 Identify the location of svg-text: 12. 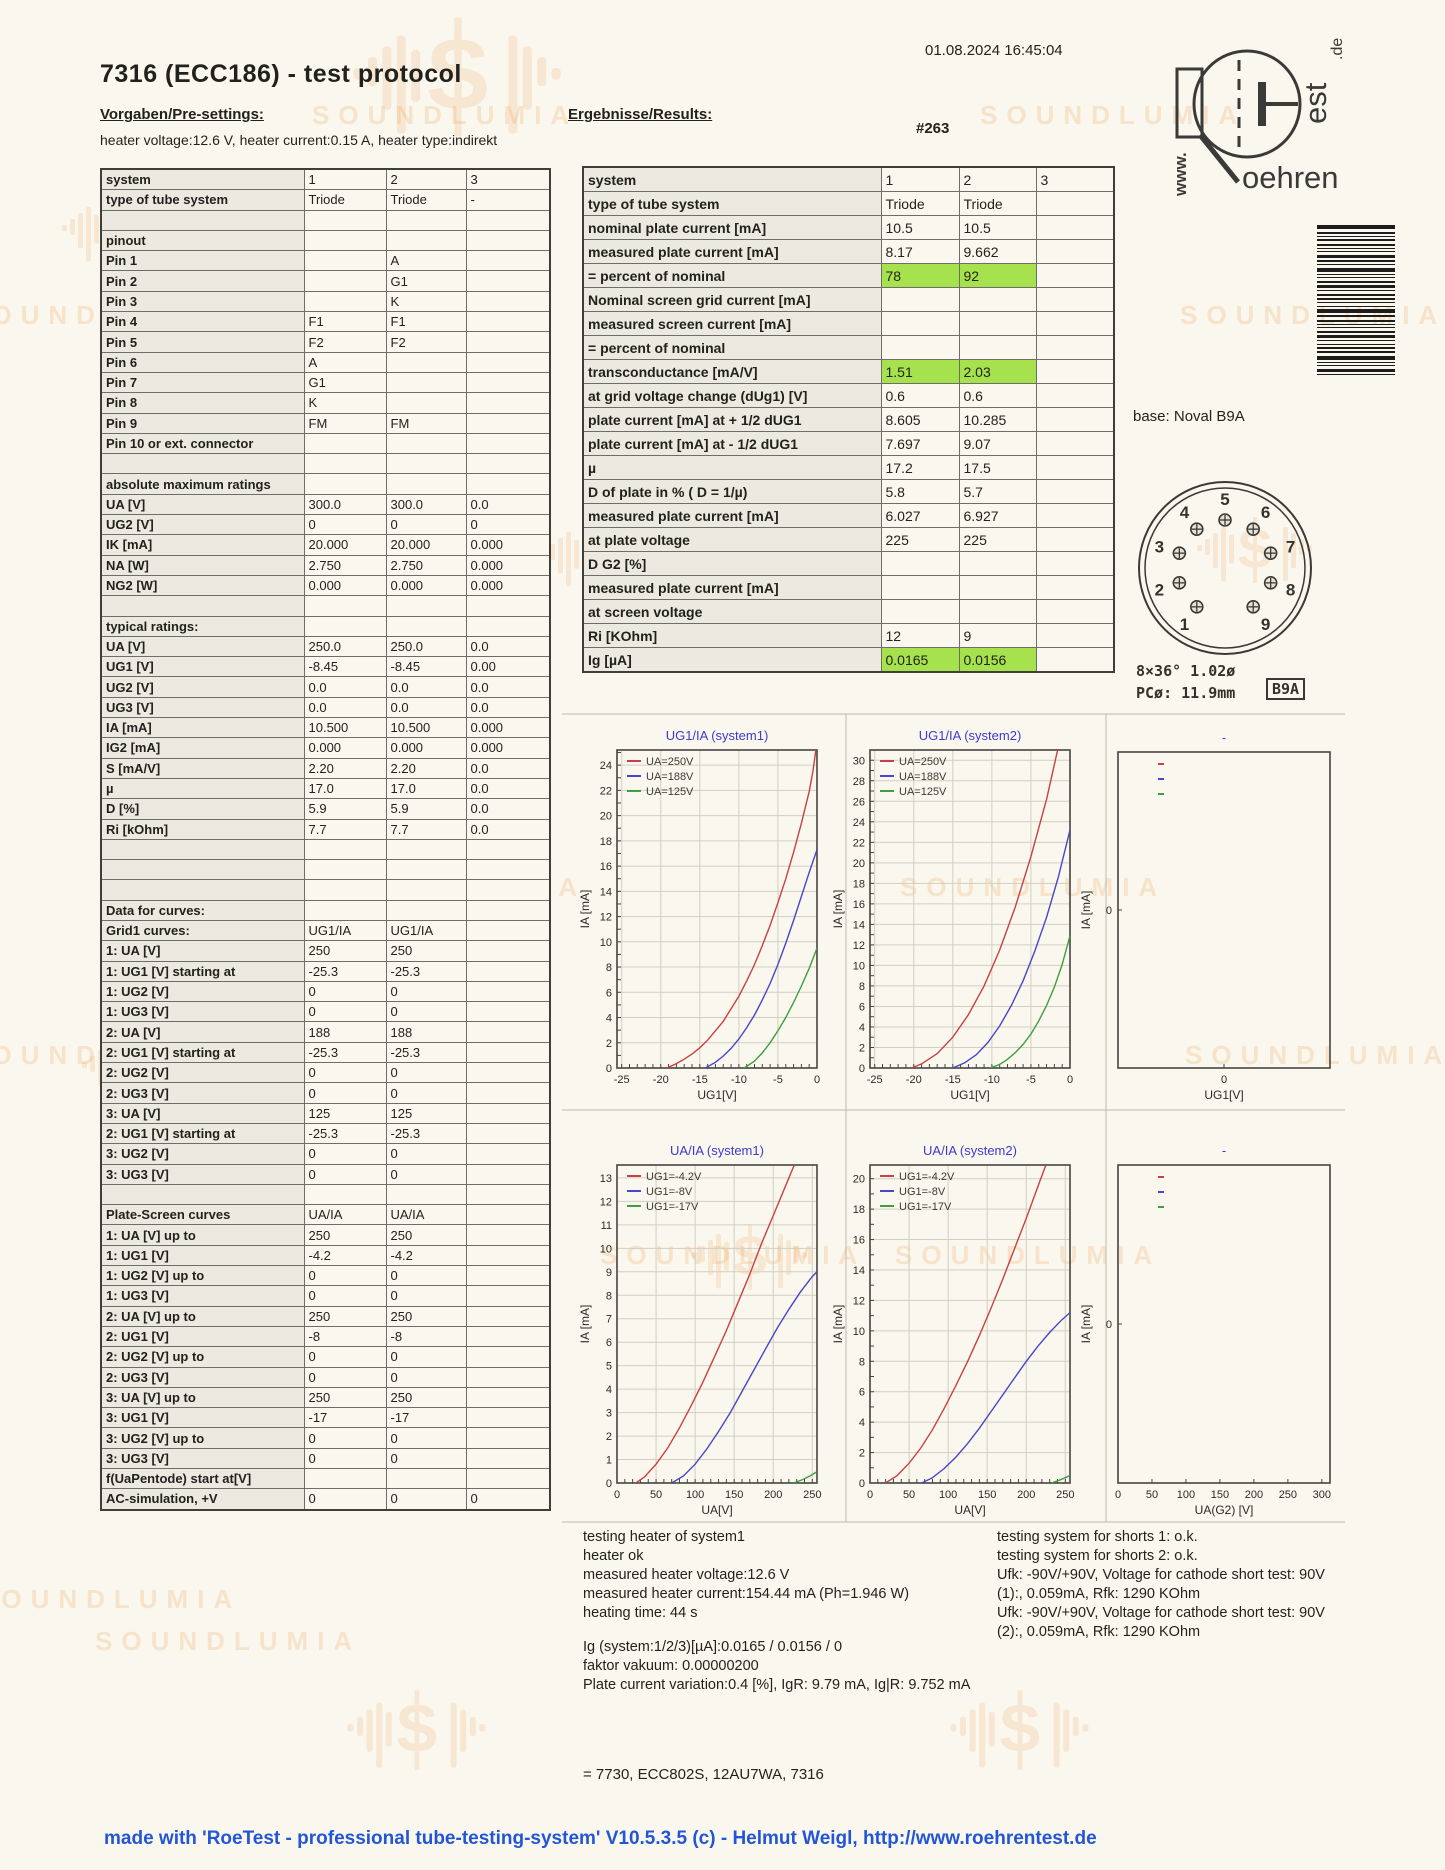
(606, 1202).